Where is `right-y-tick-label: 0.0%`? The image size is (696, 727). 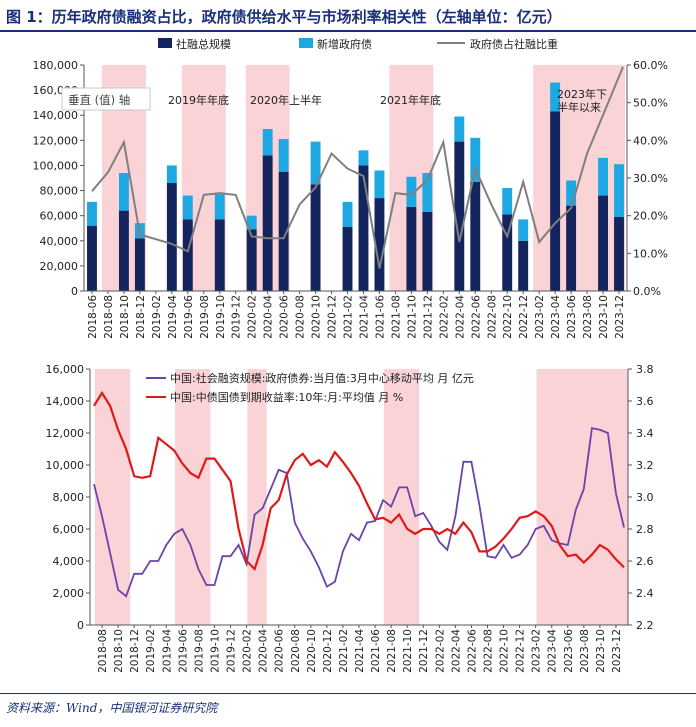 right-y-tick-label: 0.0% is located at coordinates (647, 291).